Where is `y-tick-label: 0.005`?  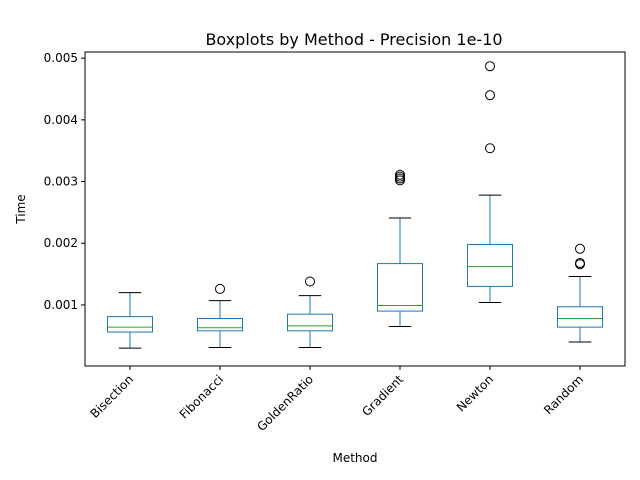
y-tick-label: 0.005 is located at coordinates (61, 58).